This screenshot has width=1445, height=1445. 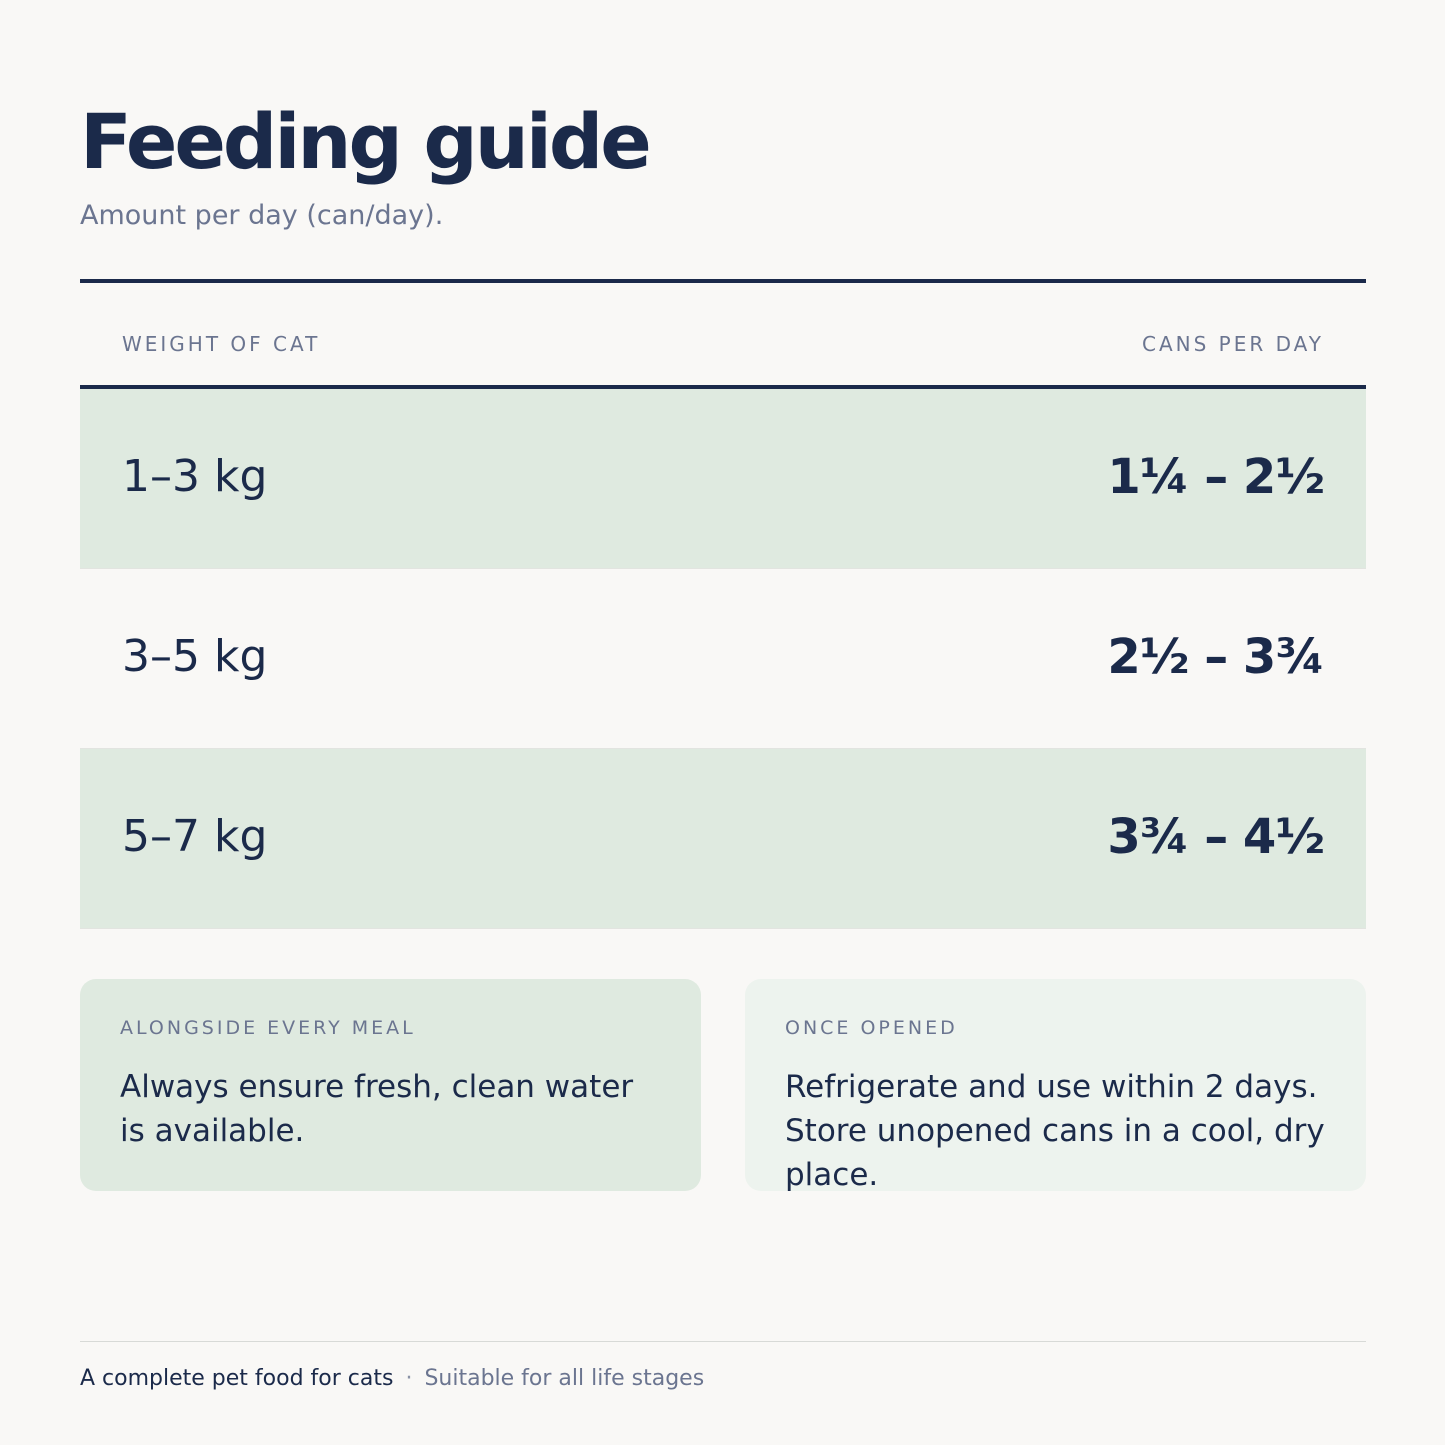 I want to click on weight-cell: 5–7 kg, so click(x=195, y=836).